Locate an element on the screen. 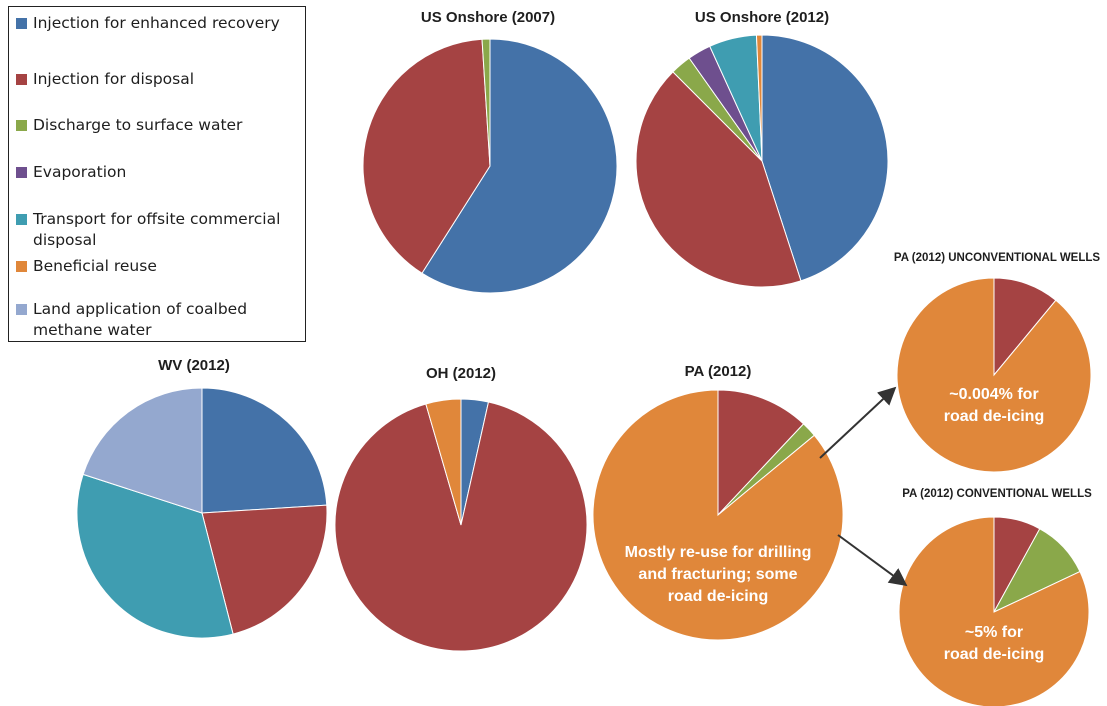  legend-item-beneficial-reuse: Beneficial reuse is located at coordinates (154, 266).